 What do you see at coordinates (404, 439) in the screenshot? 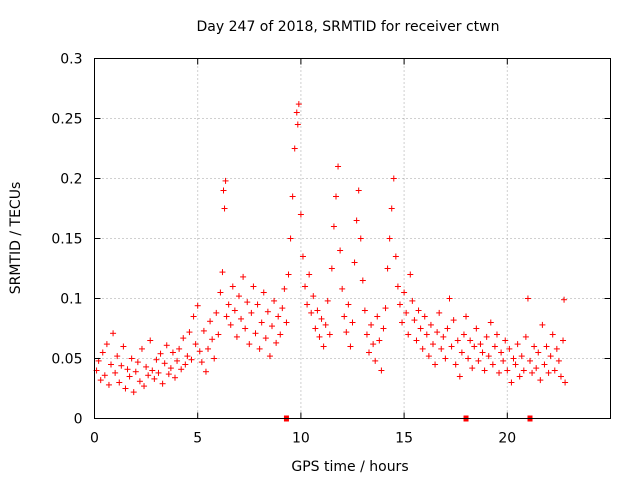
I see `x-tick-label: 15` at bounding box center [404, 439].